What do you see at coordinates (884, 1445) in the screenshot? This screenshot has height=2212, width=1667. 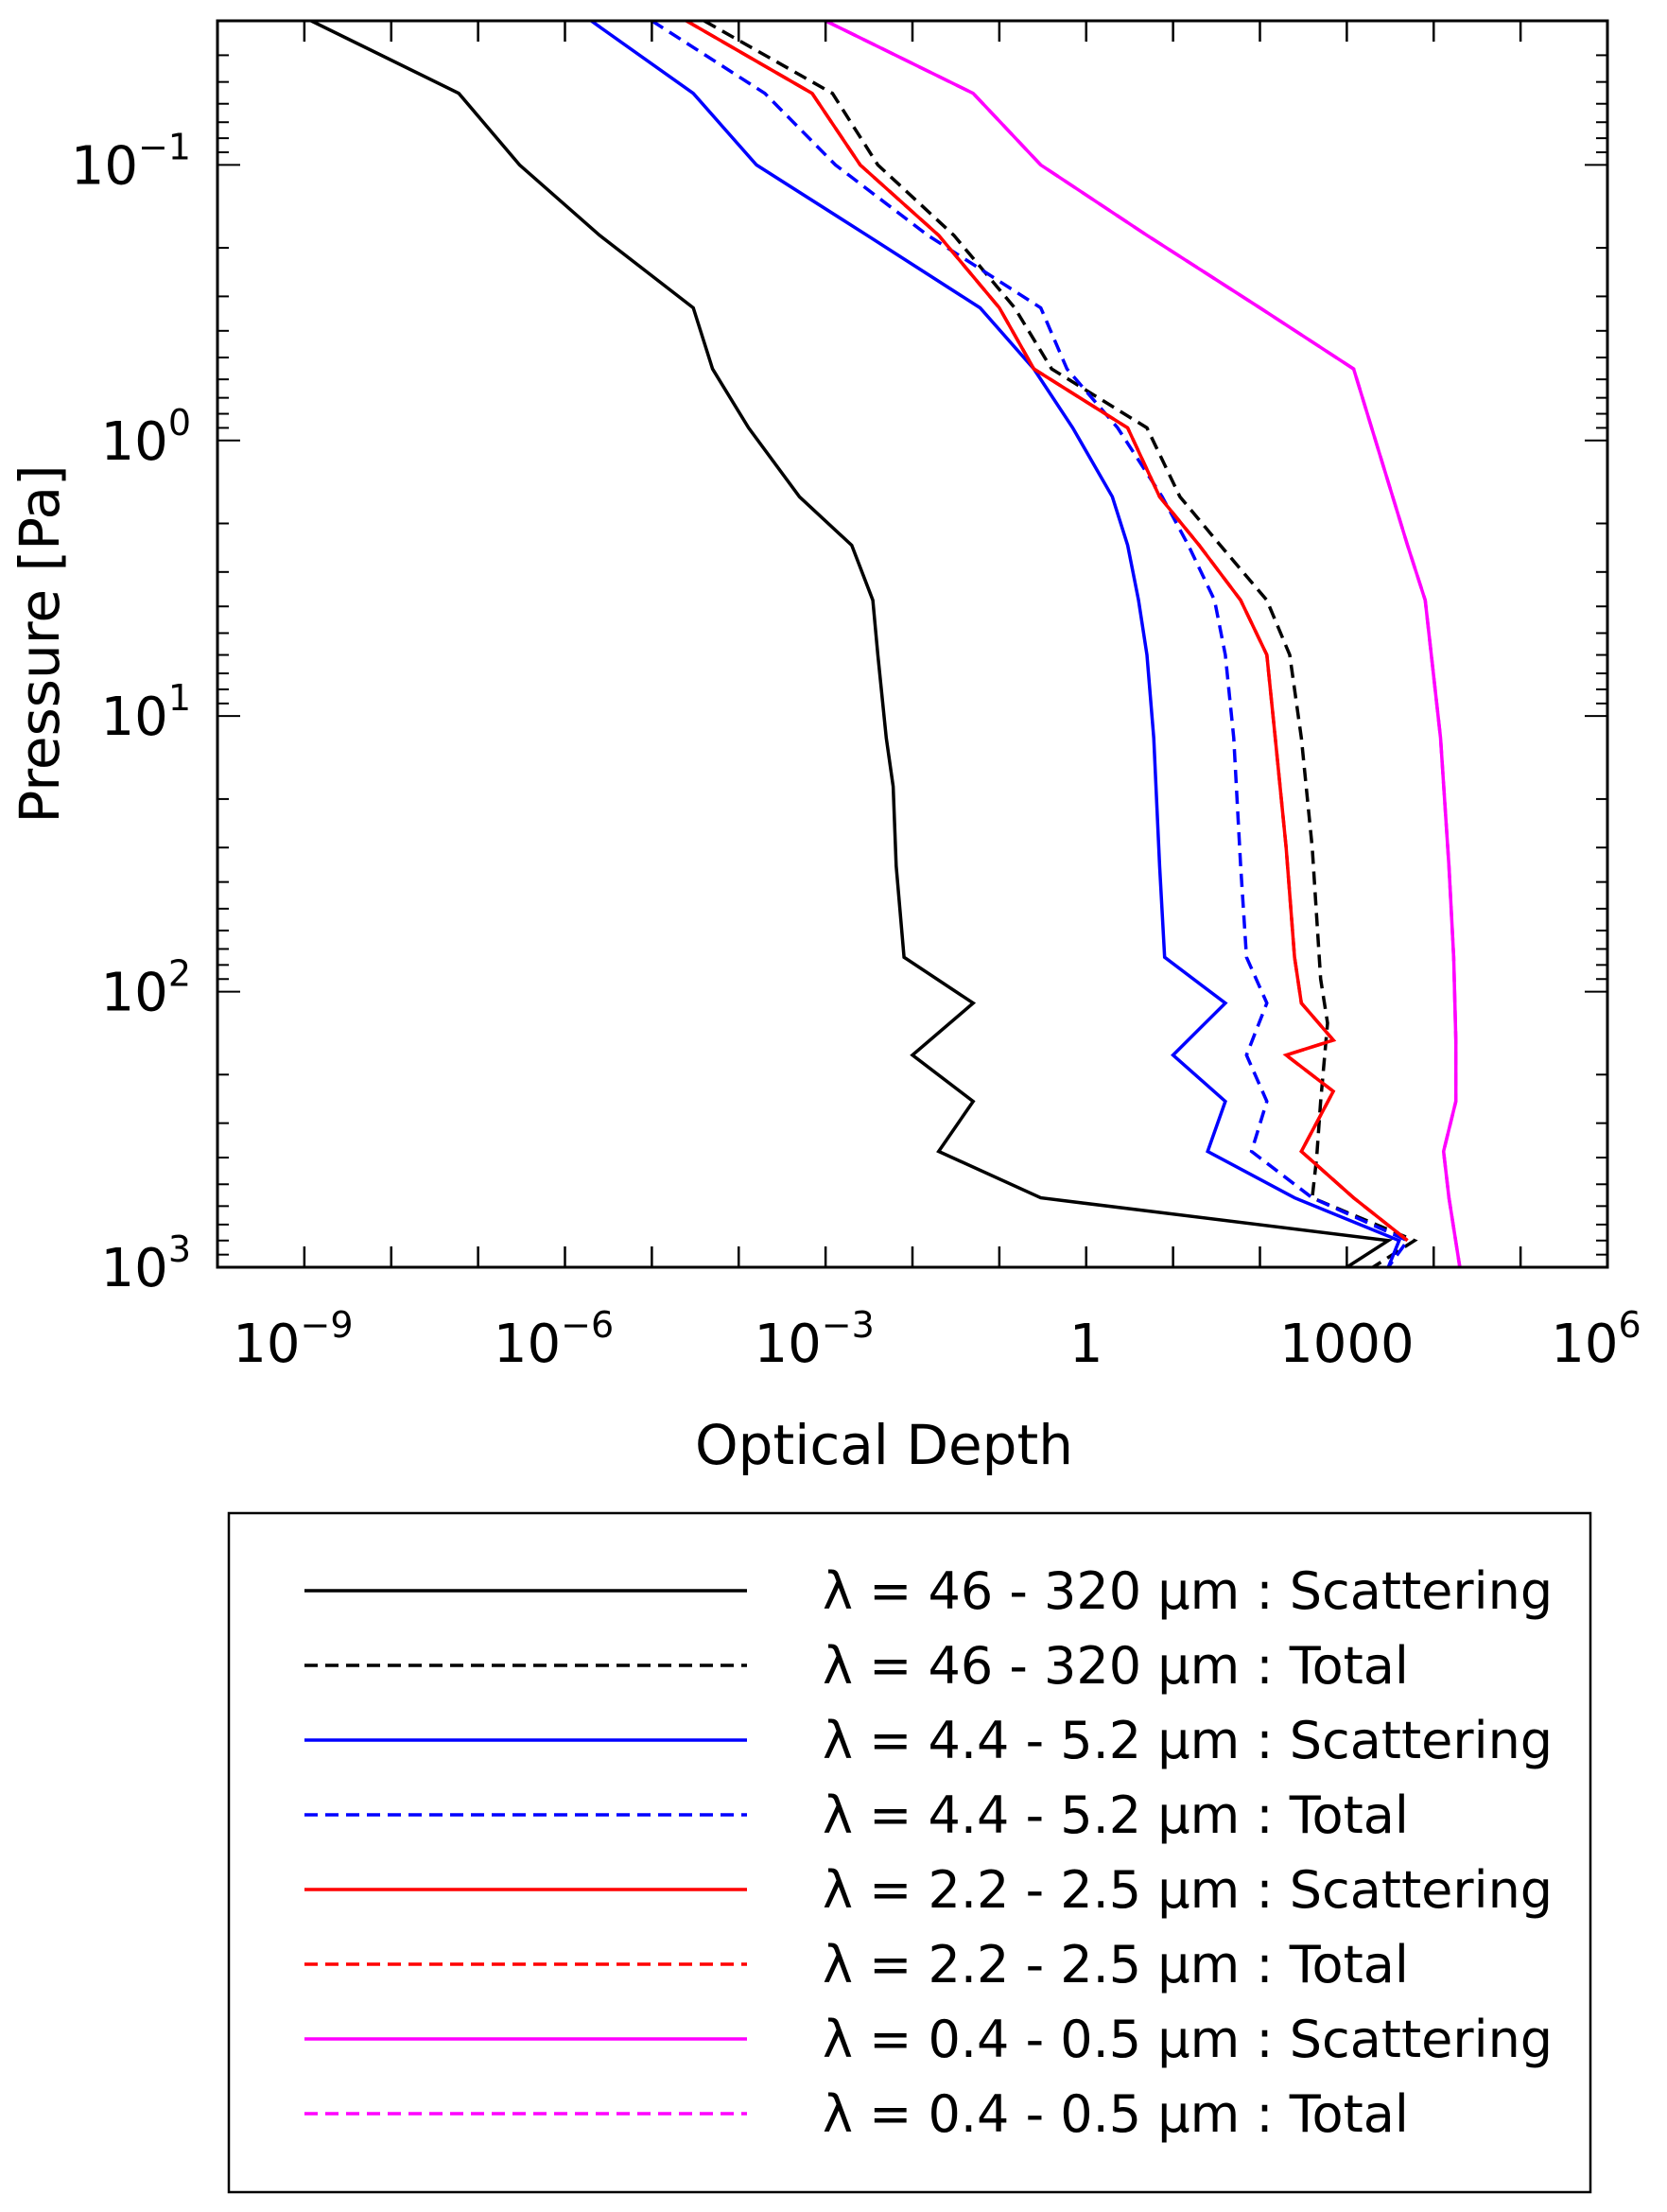 I see `x-axis-title: Optical Depth` at bounding box center [884, 1445].